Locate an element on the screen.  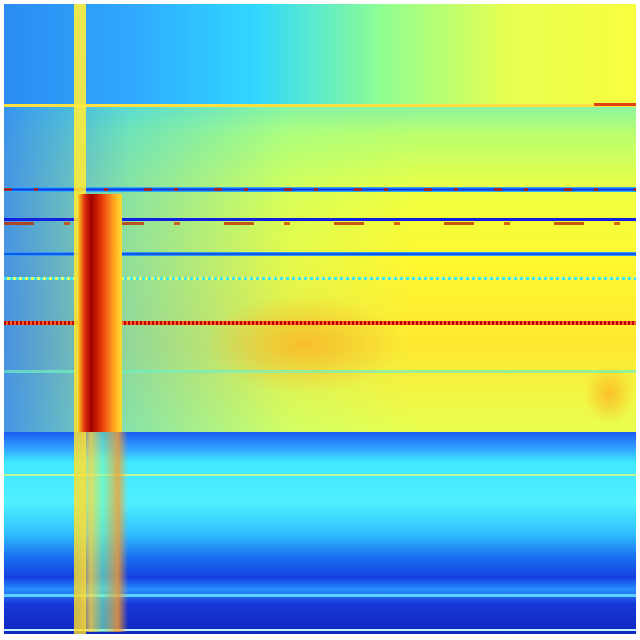
red-segment is located at coordinates (615, 104).